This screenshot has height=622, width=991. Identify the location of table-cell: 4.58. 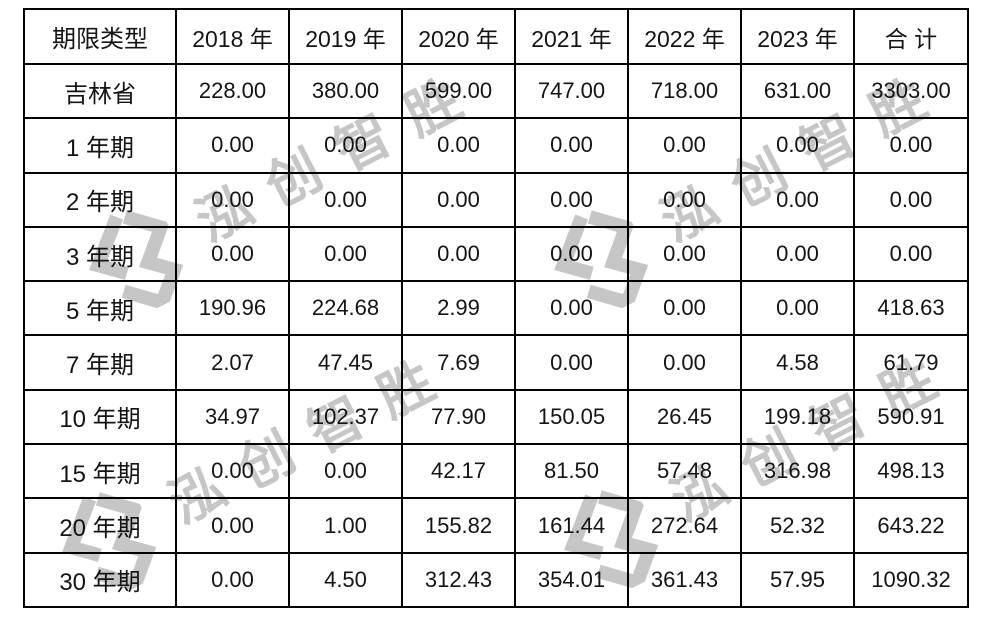
(797, 362).